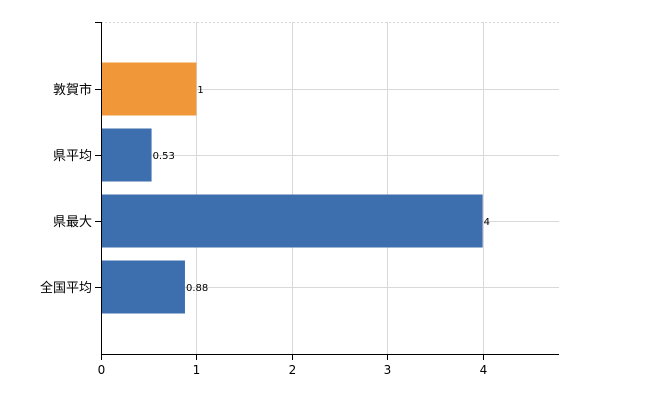 Image resolution: width=650 pixels, height=400 pixels. Describe the element at coordinates (72, 222) in the screenshot. I see `category-label: 県最大` at that location.